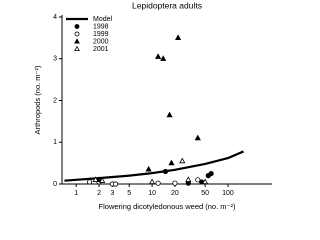 This screenshot has height=240, width=320. What do you see at coordinates (101, 34) in the screenshot?
I see `legend-label: 1999` at bounding box center [101, 34].